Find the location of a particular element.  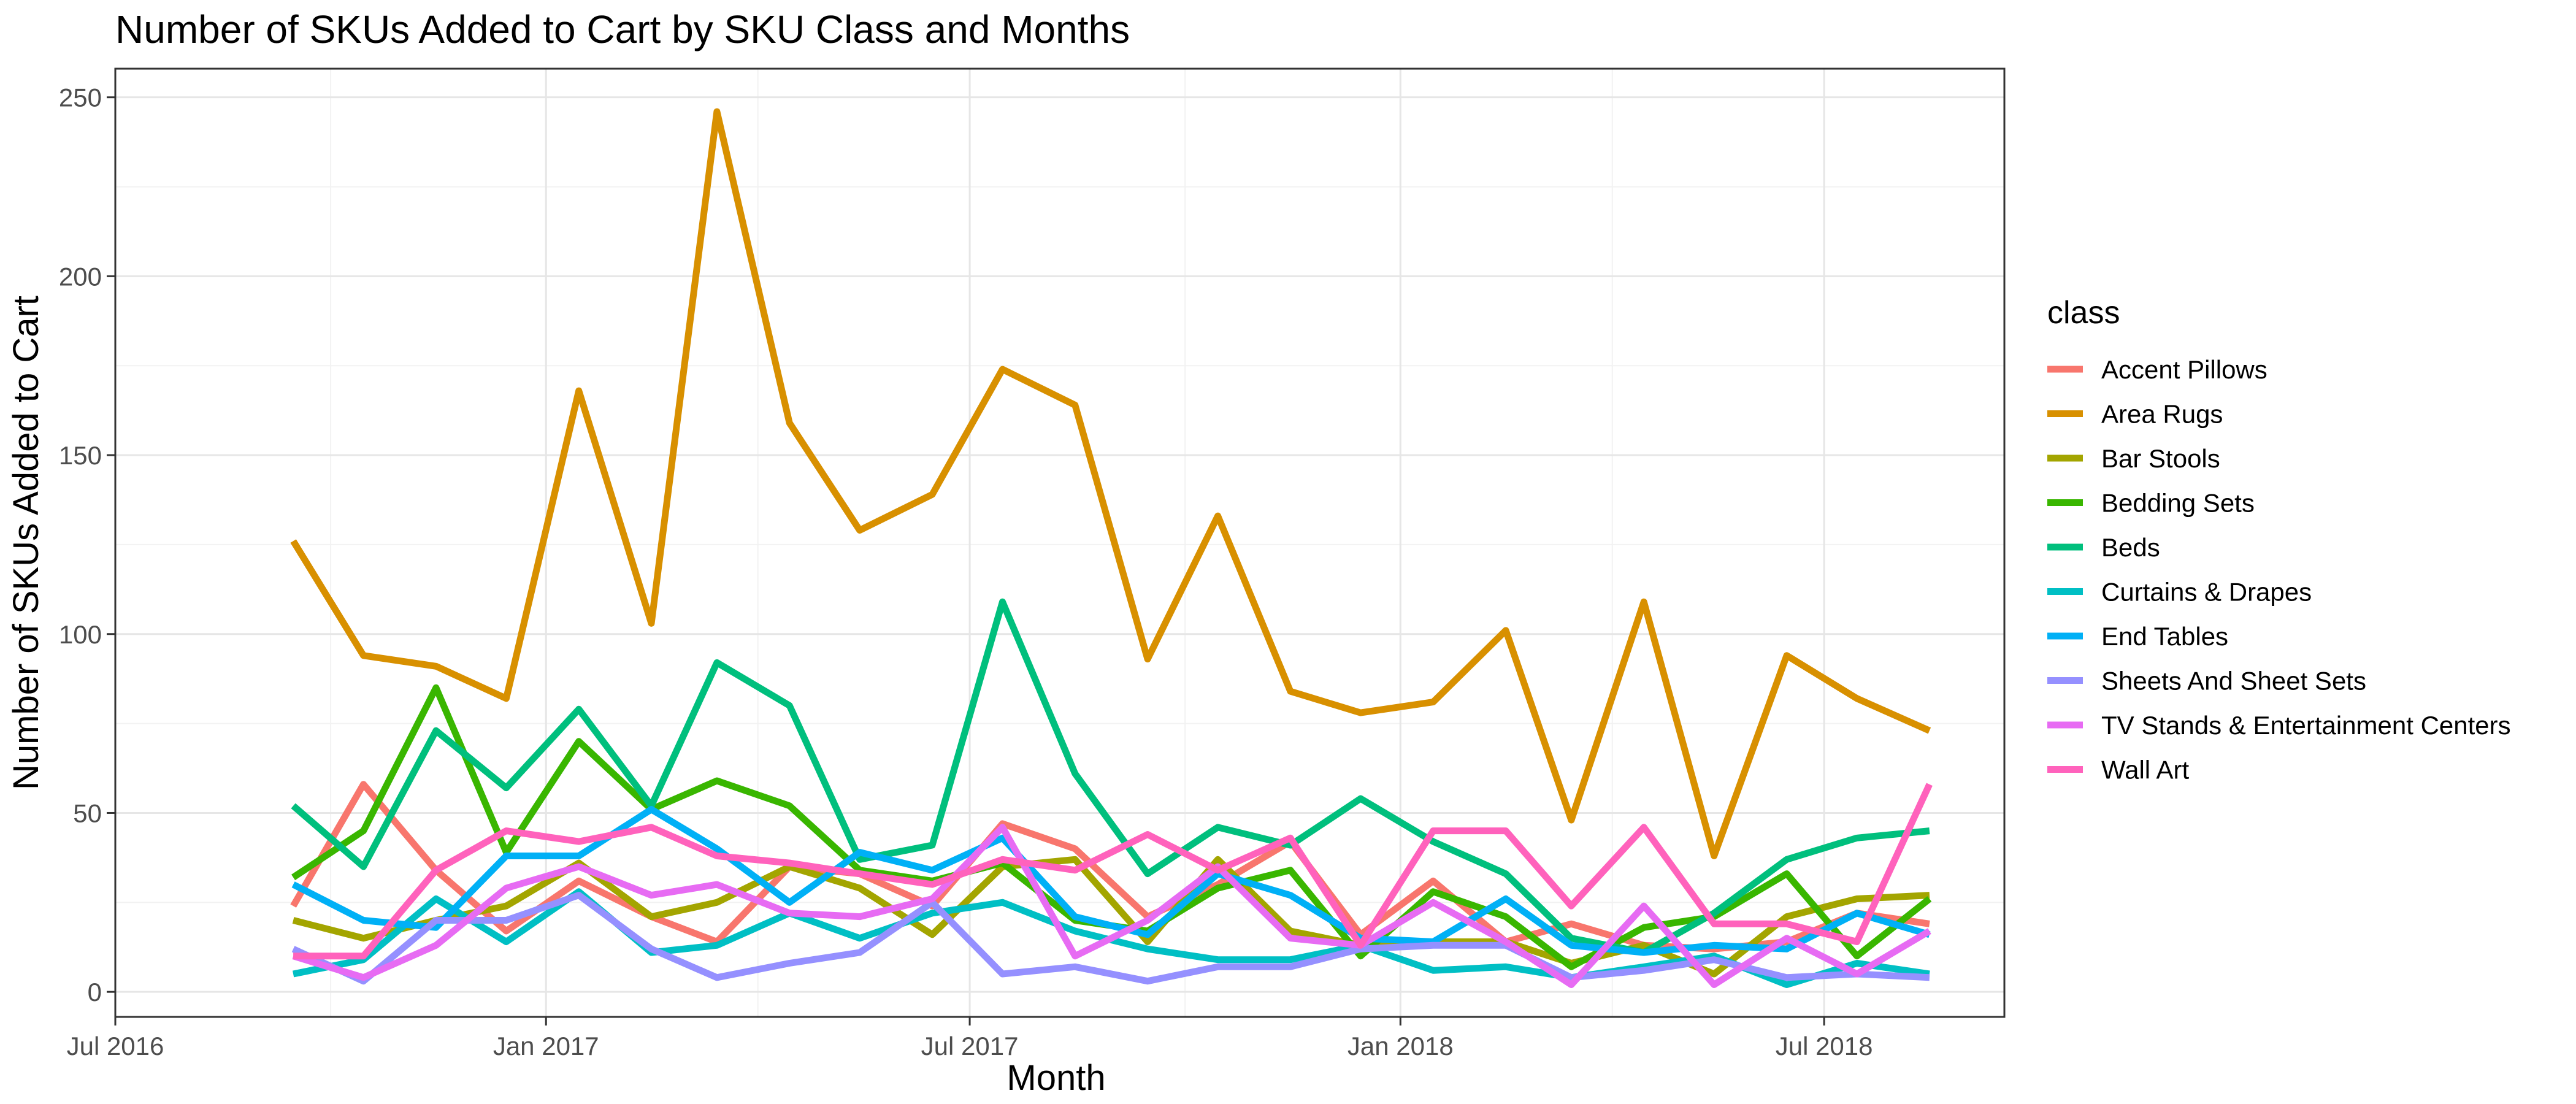

legend-label-bedding-sets: Bedding Sets is located at coordinates (2178, 503).